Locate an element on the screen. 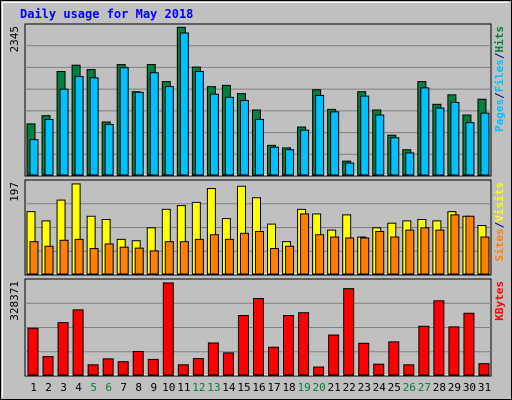 Image resolution: width=512 pixels, height=400 pixels. x-tick-label: 9 is located at coordinates (153, 387).